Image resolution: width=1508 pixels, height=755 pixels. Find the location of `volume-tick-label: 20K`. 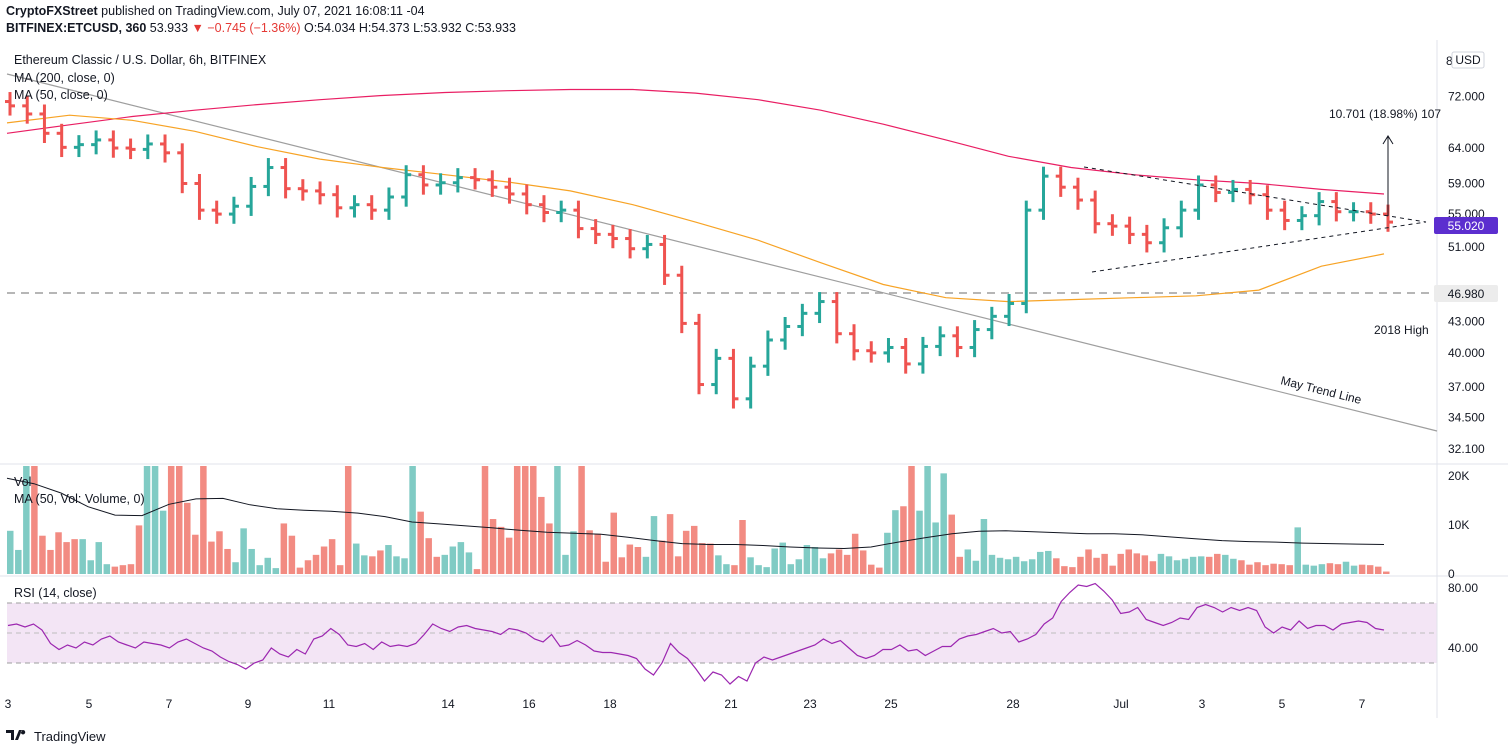

volume-tick-label: 20K is located at coordinates (1458, 476).